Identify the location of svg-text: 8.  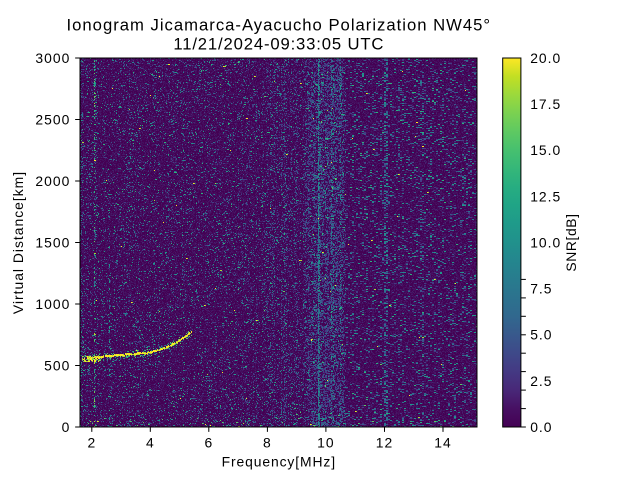
(267, 443).